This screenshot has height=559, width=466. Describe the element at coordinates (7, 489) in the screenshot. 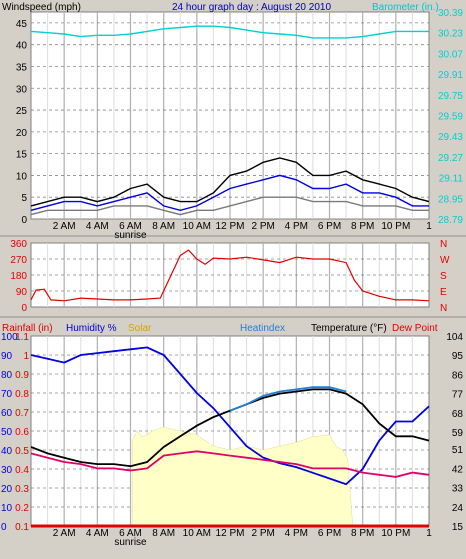

I see `humidity-tick-label: 20` at that location.